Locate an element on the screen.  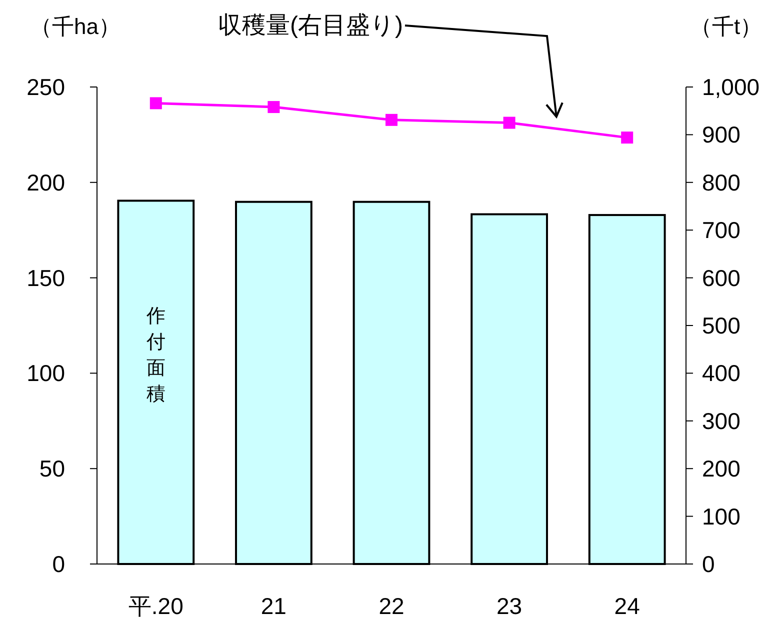
y2-tick-label: 600 is located at coordinates (721, 277).